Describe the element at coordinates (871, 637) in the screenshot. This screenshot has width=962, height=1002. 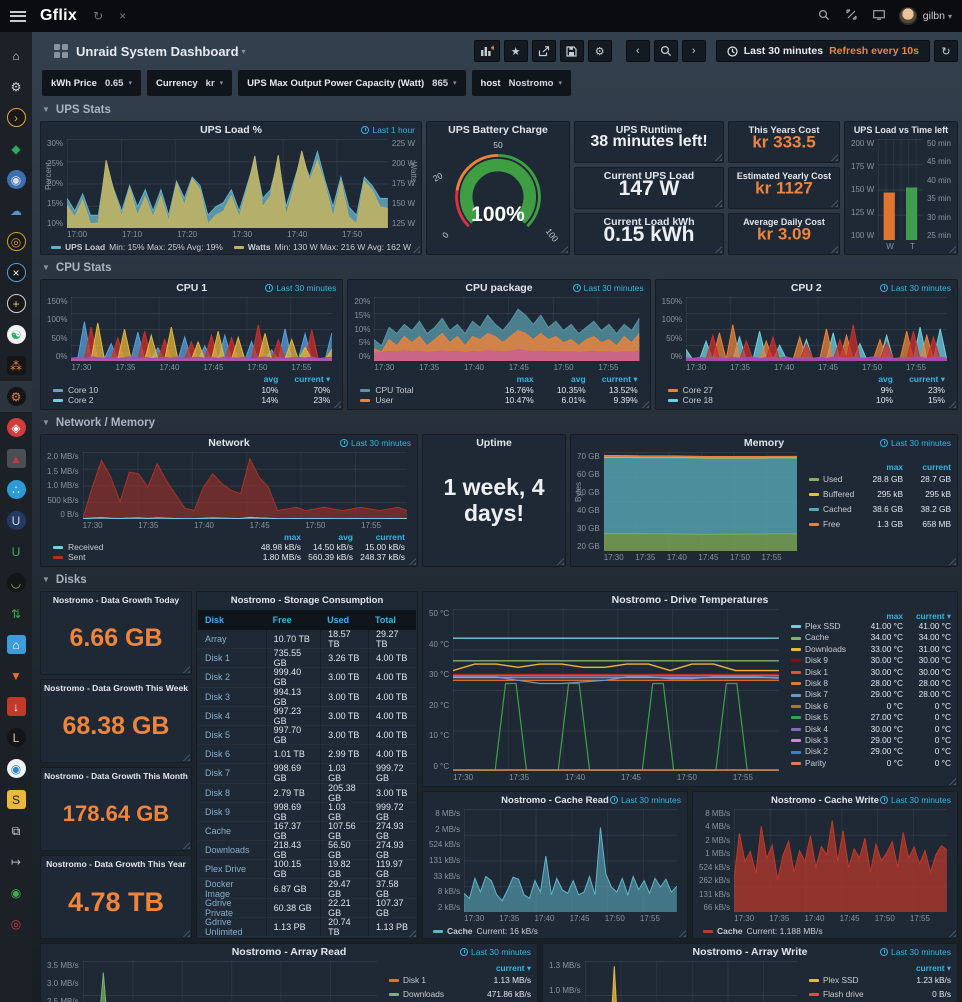
I see `legend-item: Cache 34.00 °C 34.00 °C` at that location.